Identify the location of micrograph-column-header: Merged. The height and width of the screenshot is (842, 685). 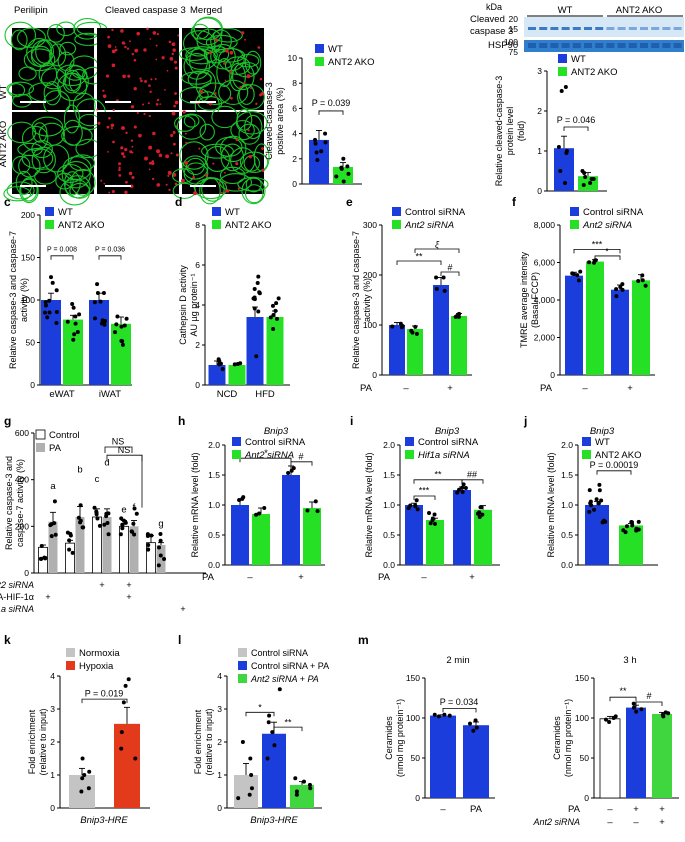
(206, 10).